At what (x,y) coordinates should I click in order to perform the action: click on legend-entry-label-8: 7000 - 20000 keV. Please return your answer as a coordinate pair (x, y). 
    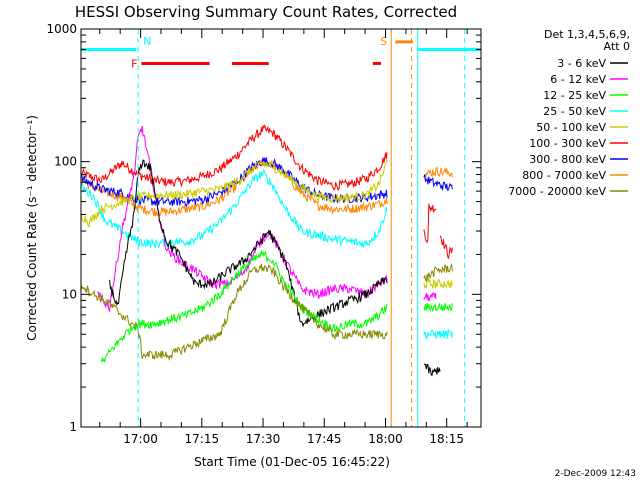
    Looking at the image, I should click on (557, 191).